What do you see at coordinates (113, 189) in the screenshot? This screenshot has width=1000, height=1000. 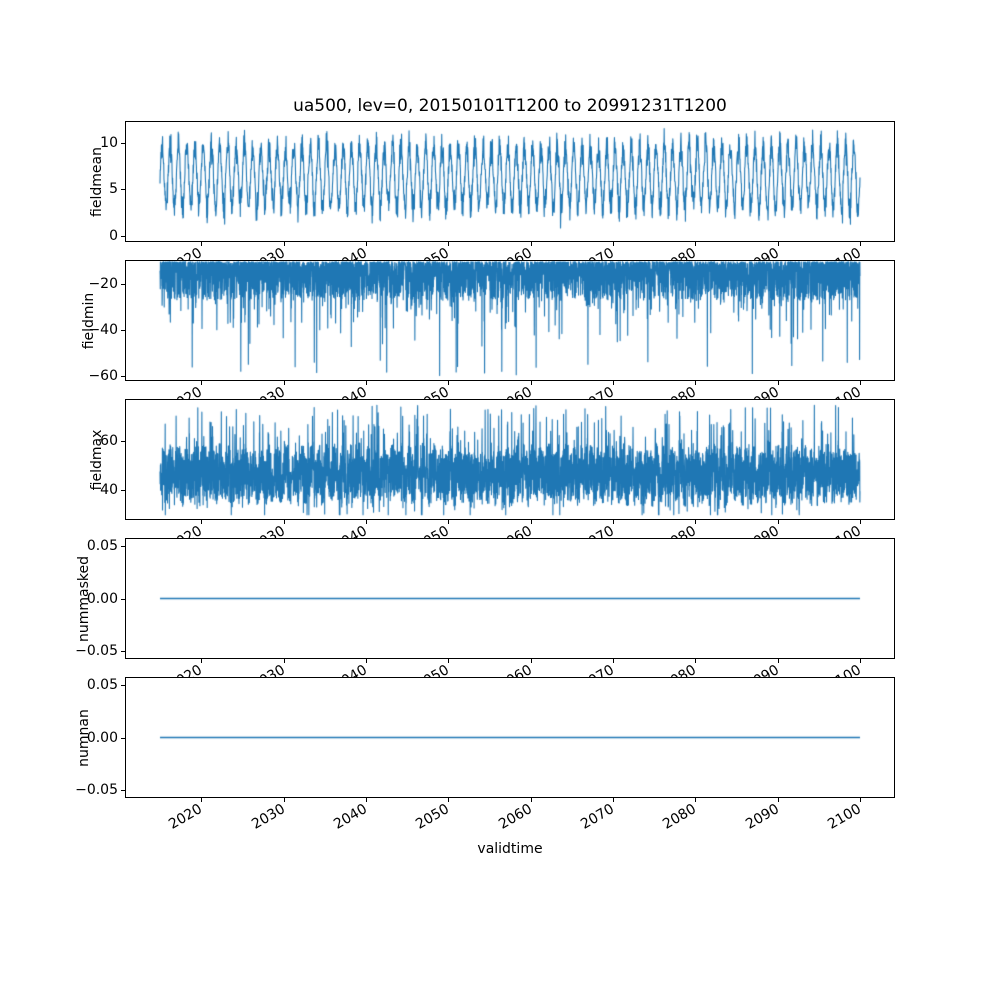 I see `y-tick-label: 5` at bounding box center [113, 189].